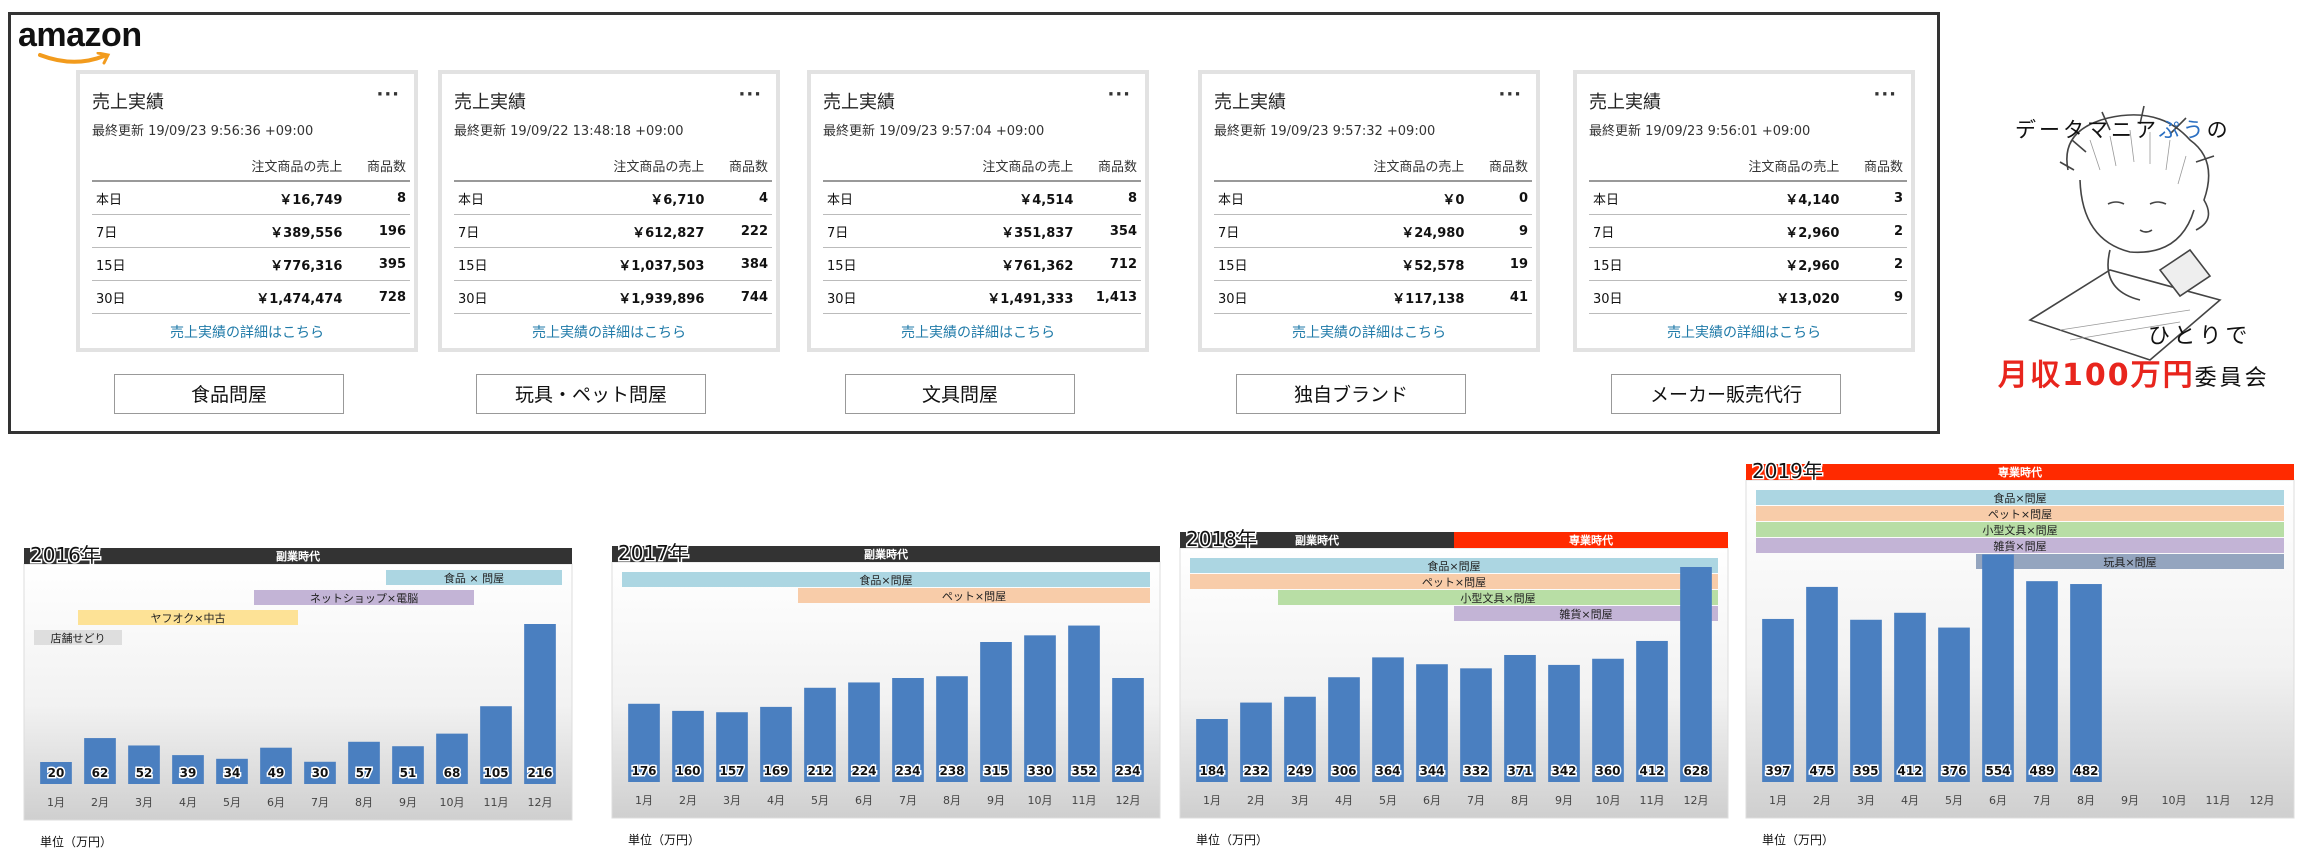 This screenshot has height=868, width=2310. What do you see at coordinates (144, 773) in the screenshot?
I see `bar-value-label: 52` at bounding box center [144, 773].